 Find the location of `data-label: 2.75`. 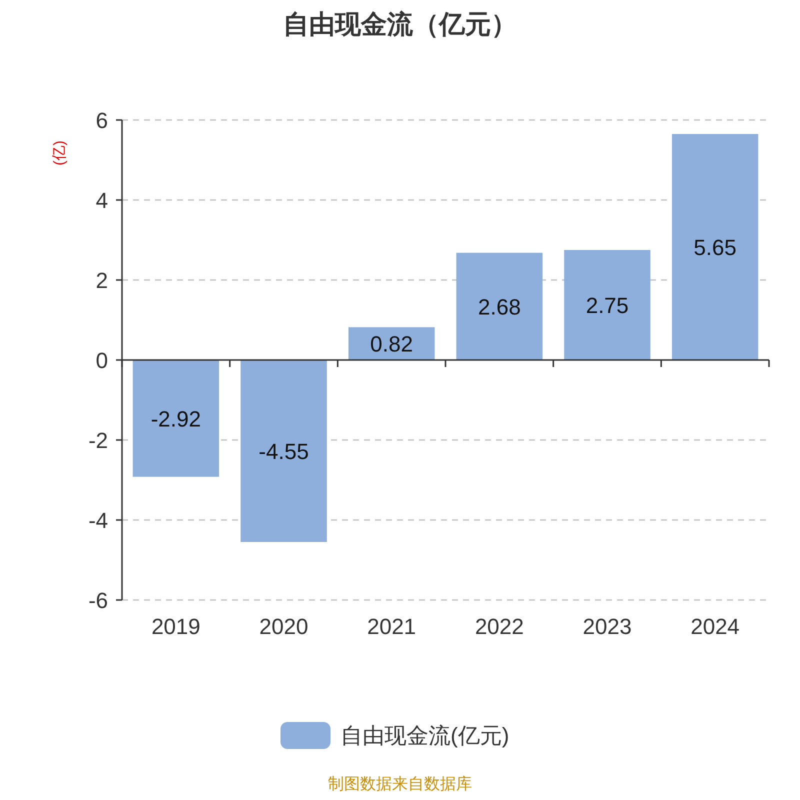

data-label: 2.75 is located at coordinates (607, 305).